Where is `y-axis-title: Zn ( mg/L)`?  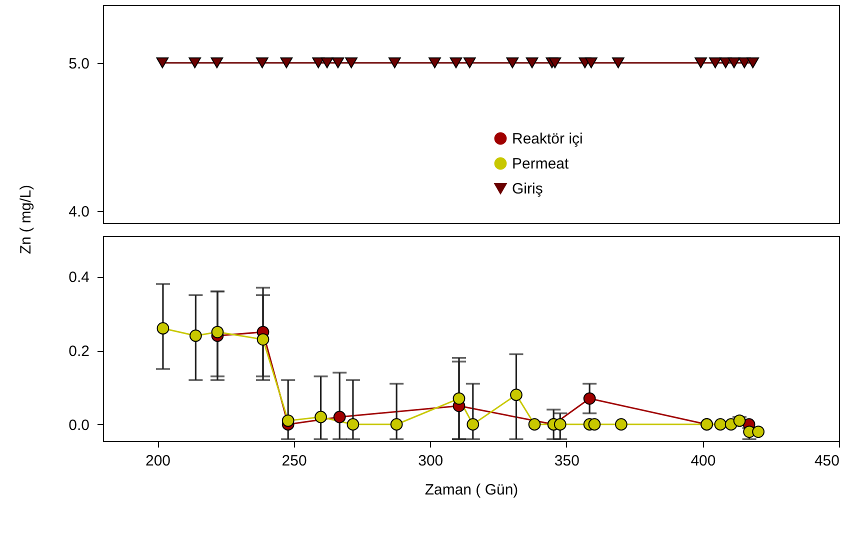
y-axis-title: Zn ( mg/L) is located at coordinates (26, 219).